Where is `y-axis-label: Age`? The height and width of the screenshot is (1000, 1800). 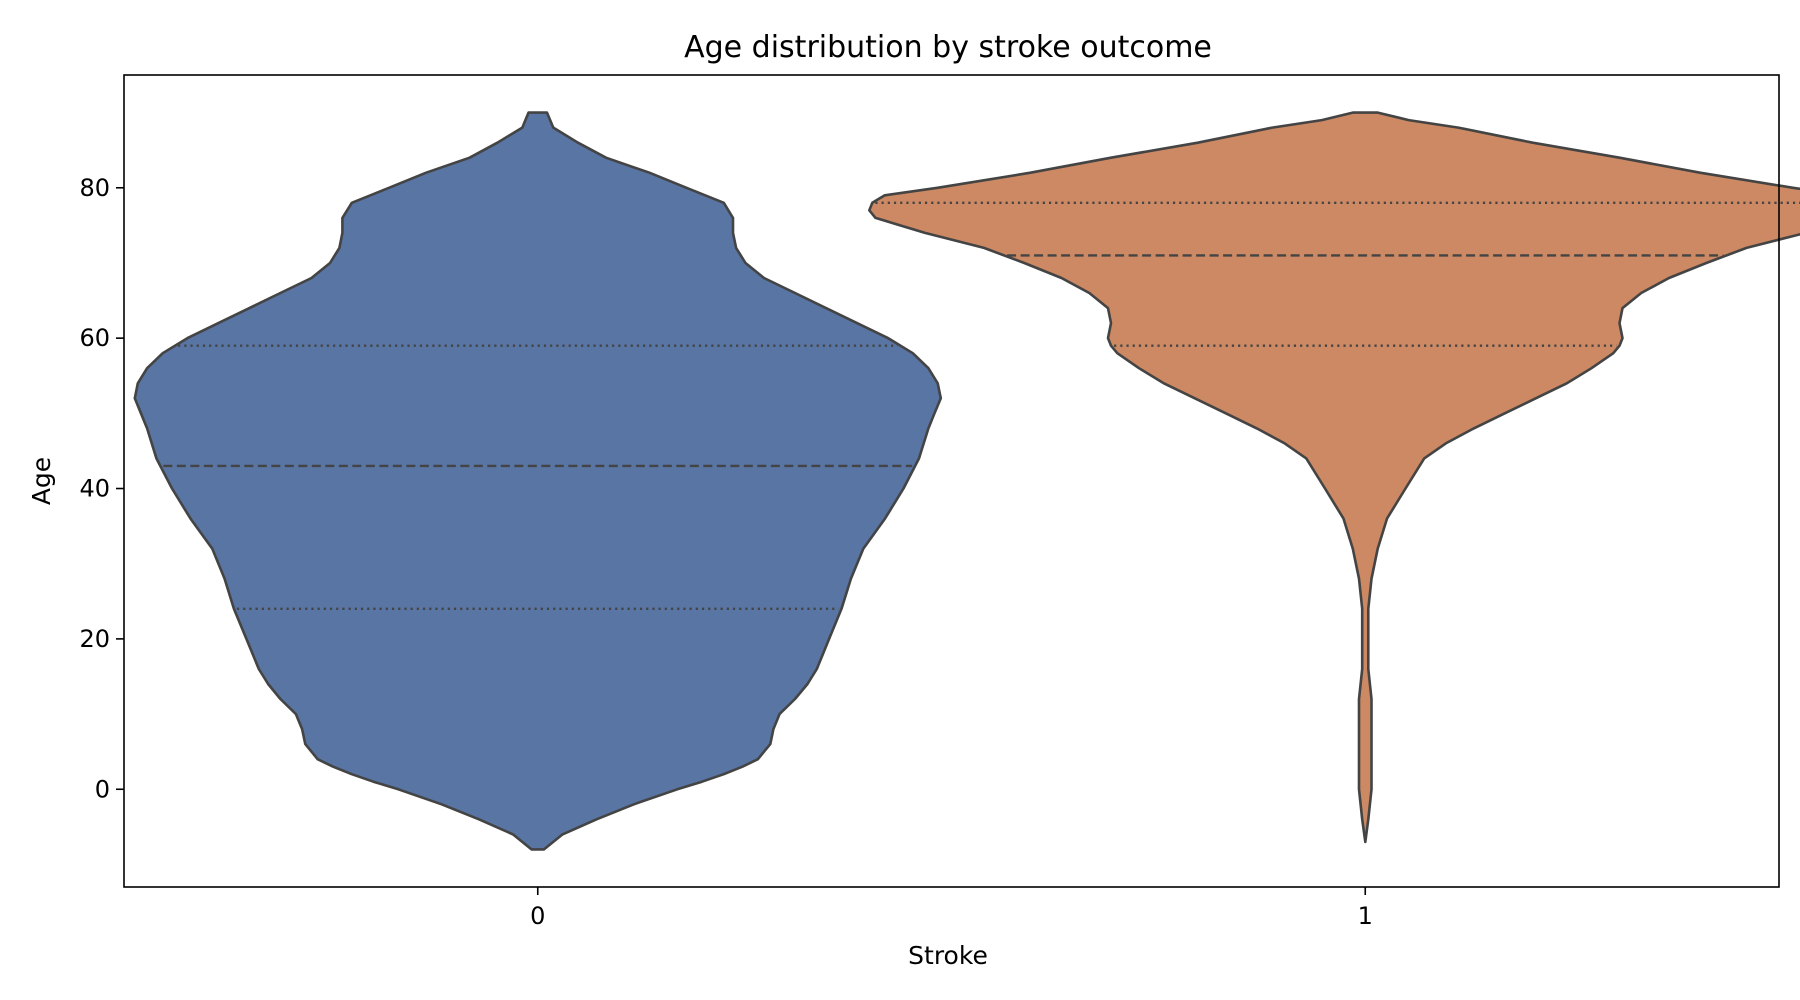
y-axis-label: Age is located at coordinates (41, 481).